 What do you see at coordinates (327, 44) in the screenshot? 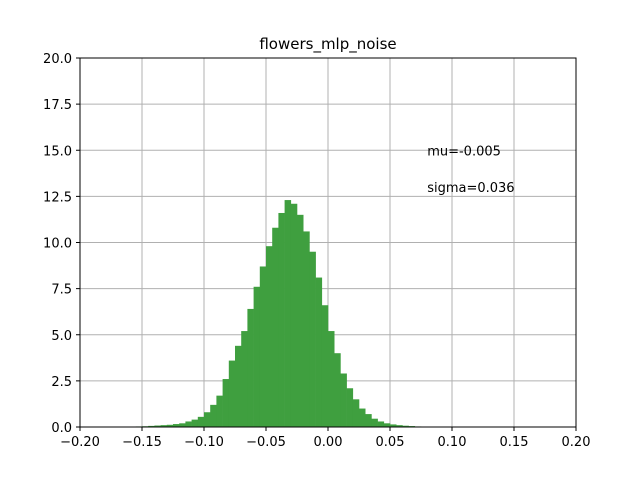
I see `chart-title: flowers_mlp_noise` at bounding box center [327, 44].